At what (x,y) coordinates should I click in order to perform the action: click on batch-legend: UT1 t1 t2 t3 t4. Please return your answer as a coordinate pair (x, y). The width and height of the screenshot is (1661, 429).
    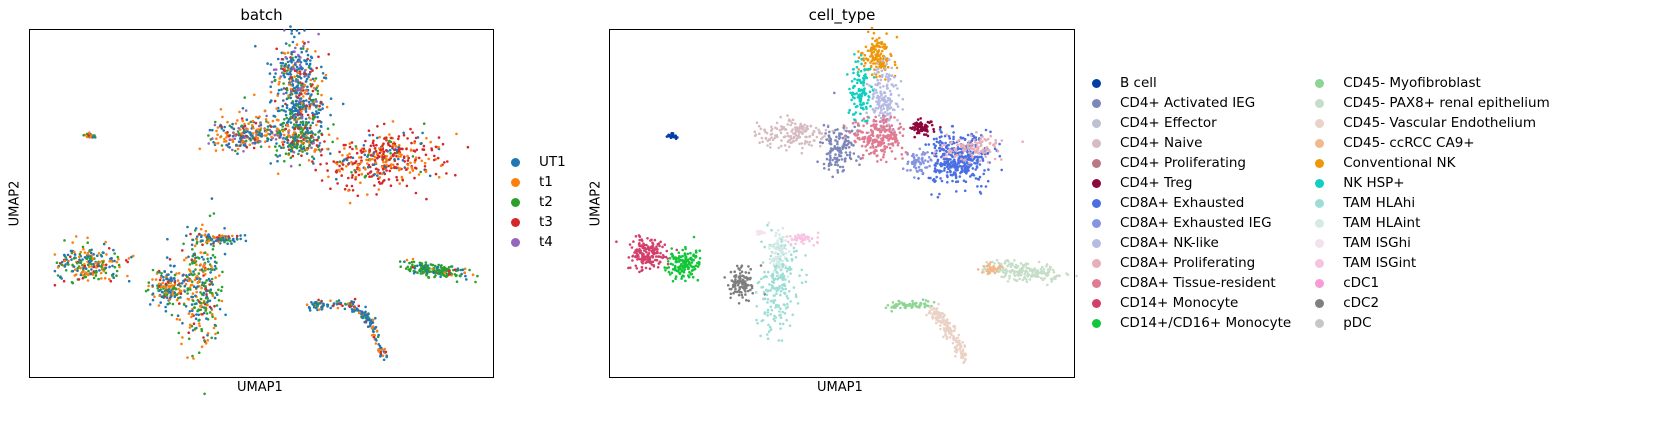
    Looking at the image, I should click on (538, 202).